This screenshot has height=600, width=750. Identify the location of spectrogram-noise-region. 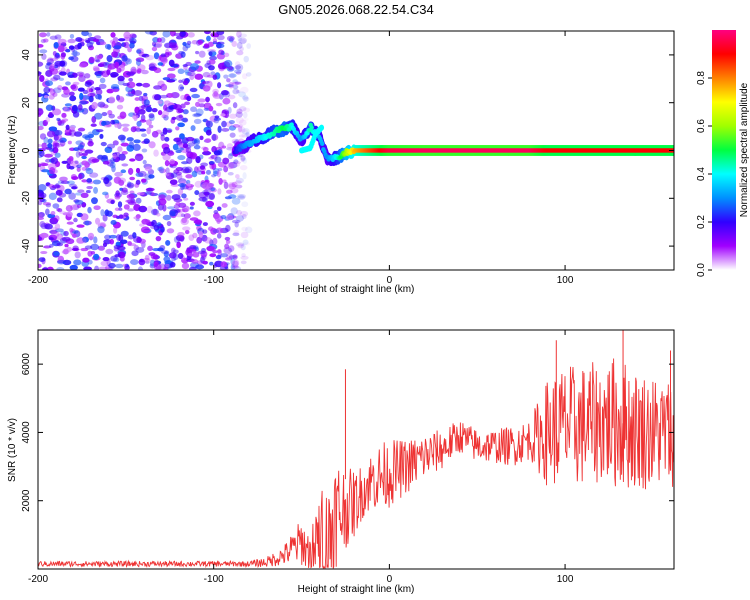
(145, 150).